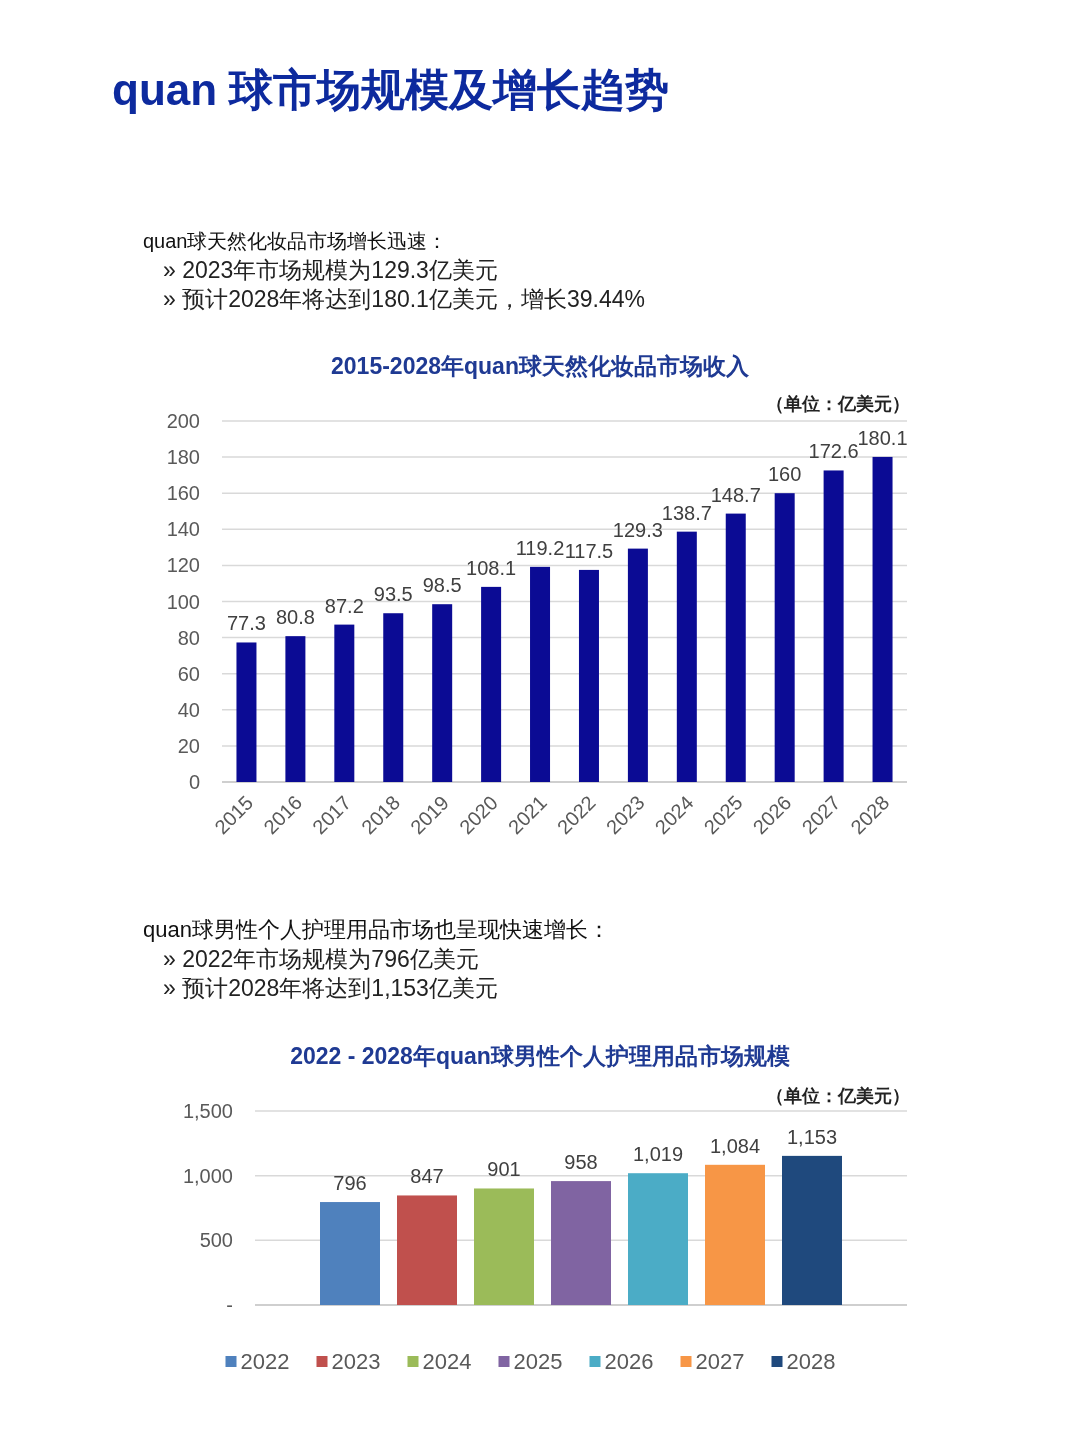 The height and width of the screenshot is (1440, 1080). What do you see at coordinates (589, 550) in the screenshot?
I see `data-label: 117.5` at bounding box center [589, 550].